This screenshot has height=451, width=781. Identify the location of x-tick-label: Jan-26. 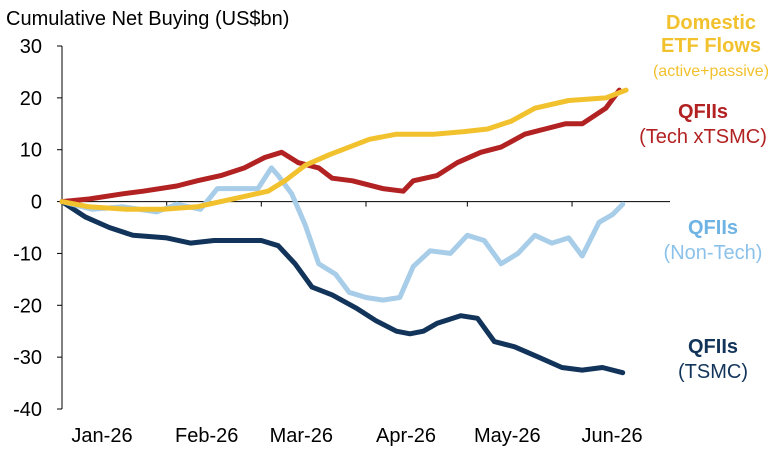
(101, 436).